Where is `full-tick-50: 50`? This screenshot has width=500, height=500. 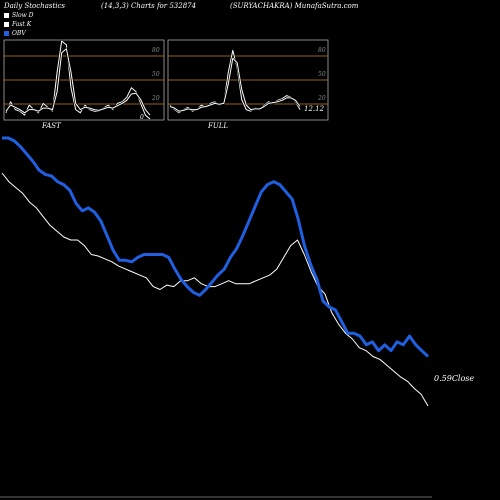
full-tick-50: 50 is located at coordinates (322, 74).